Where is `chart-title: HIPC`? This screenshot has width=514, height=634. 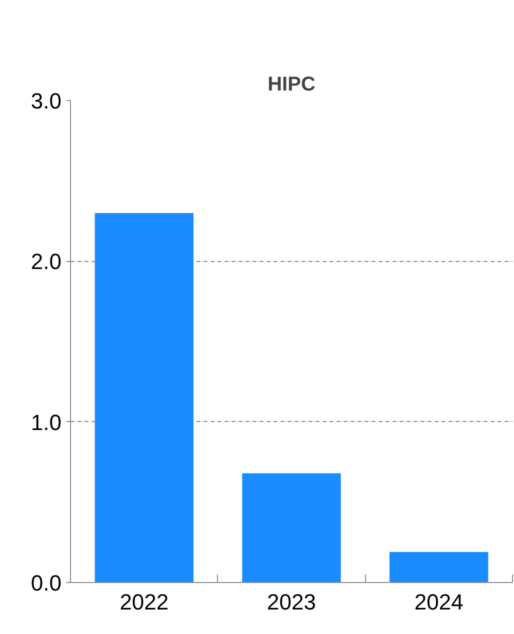
chart-title: HIPC is located at coordinates (292, 85).